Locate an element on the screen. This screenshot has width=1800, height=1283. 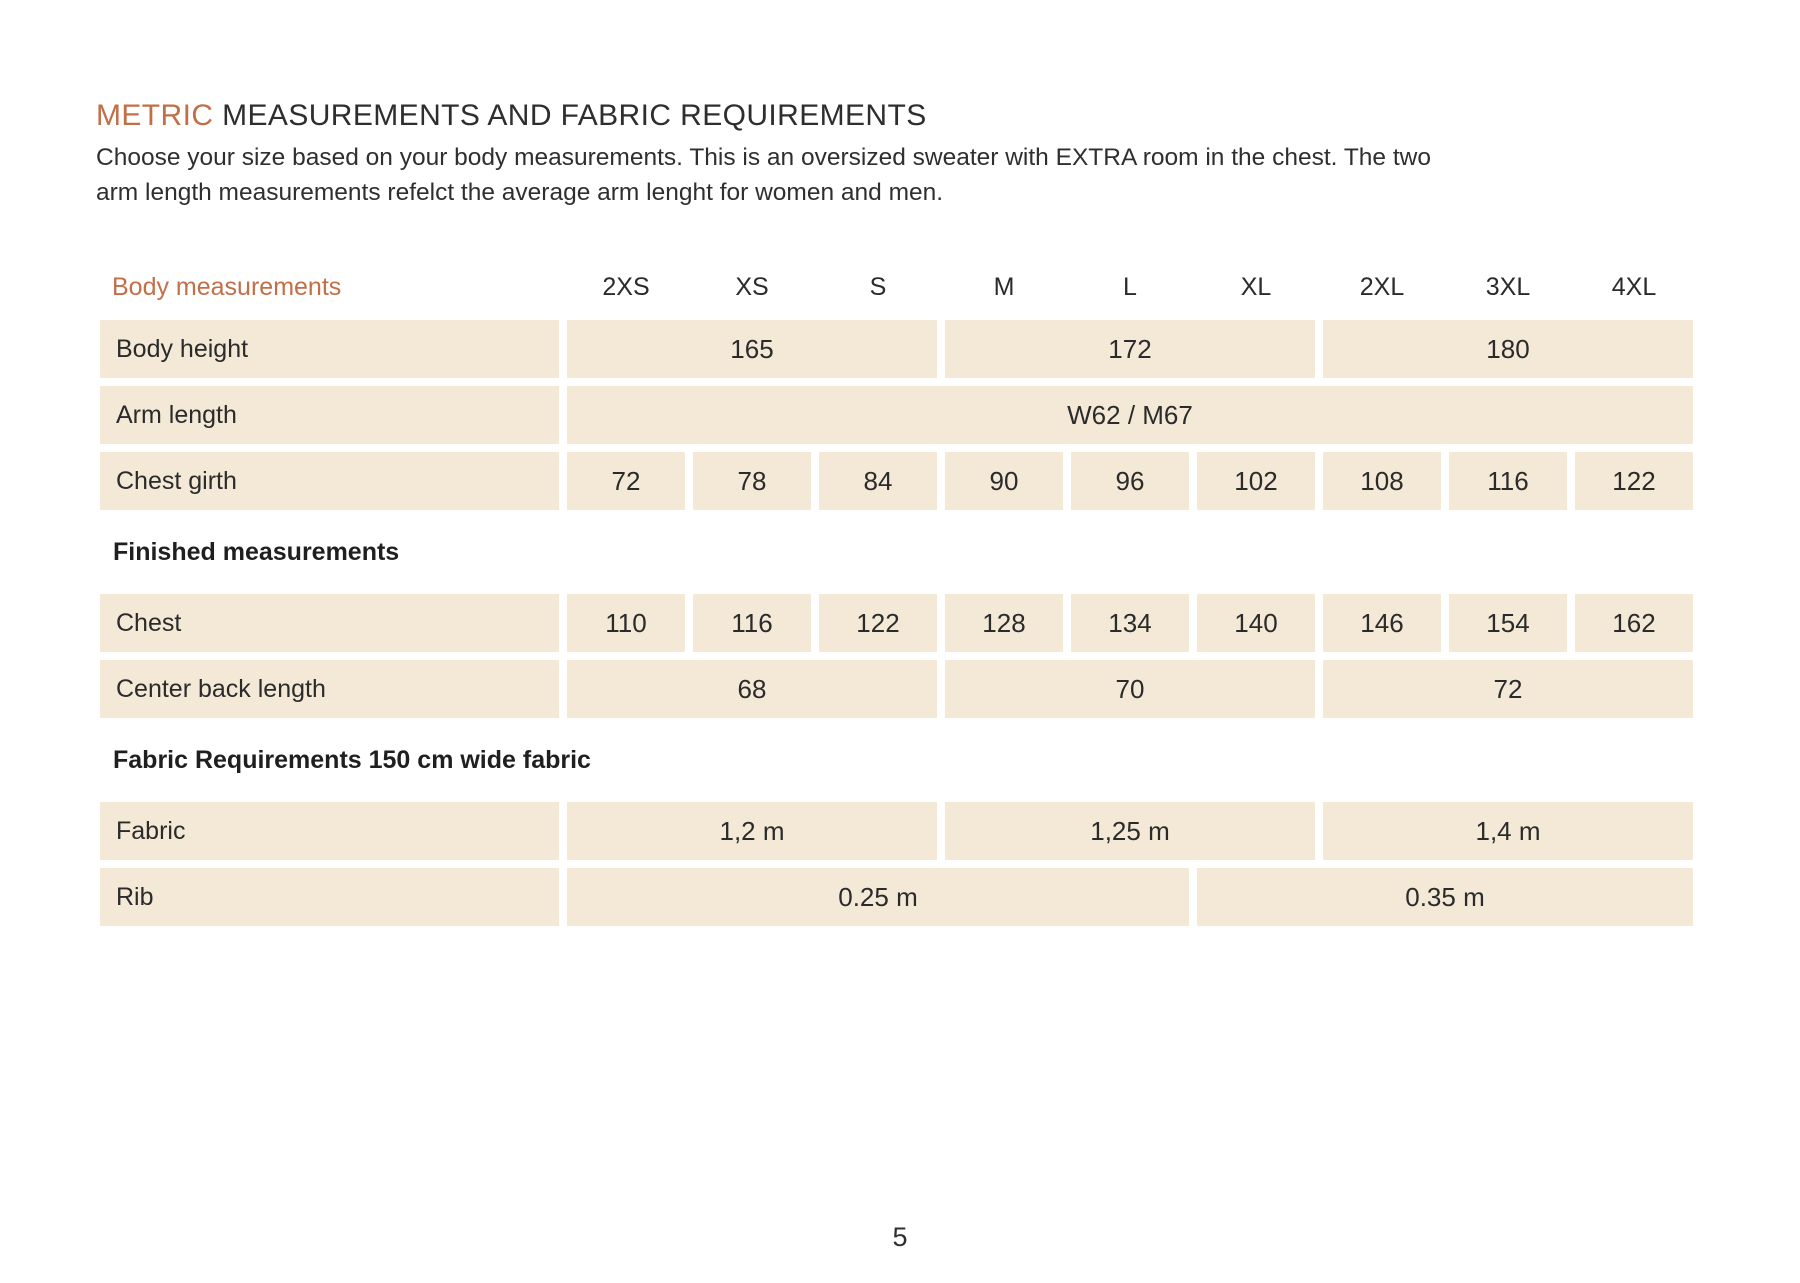
page-title-rest: MEASUREMENTS AND FABRIC REQUIREMENTS is located at coordinates (570, 115).